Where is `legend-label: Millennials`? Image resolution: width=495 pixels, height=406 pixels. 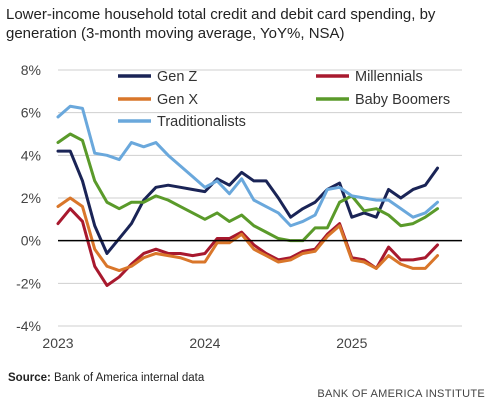
legend-label: Millennials is located at coordinates (389, 77).